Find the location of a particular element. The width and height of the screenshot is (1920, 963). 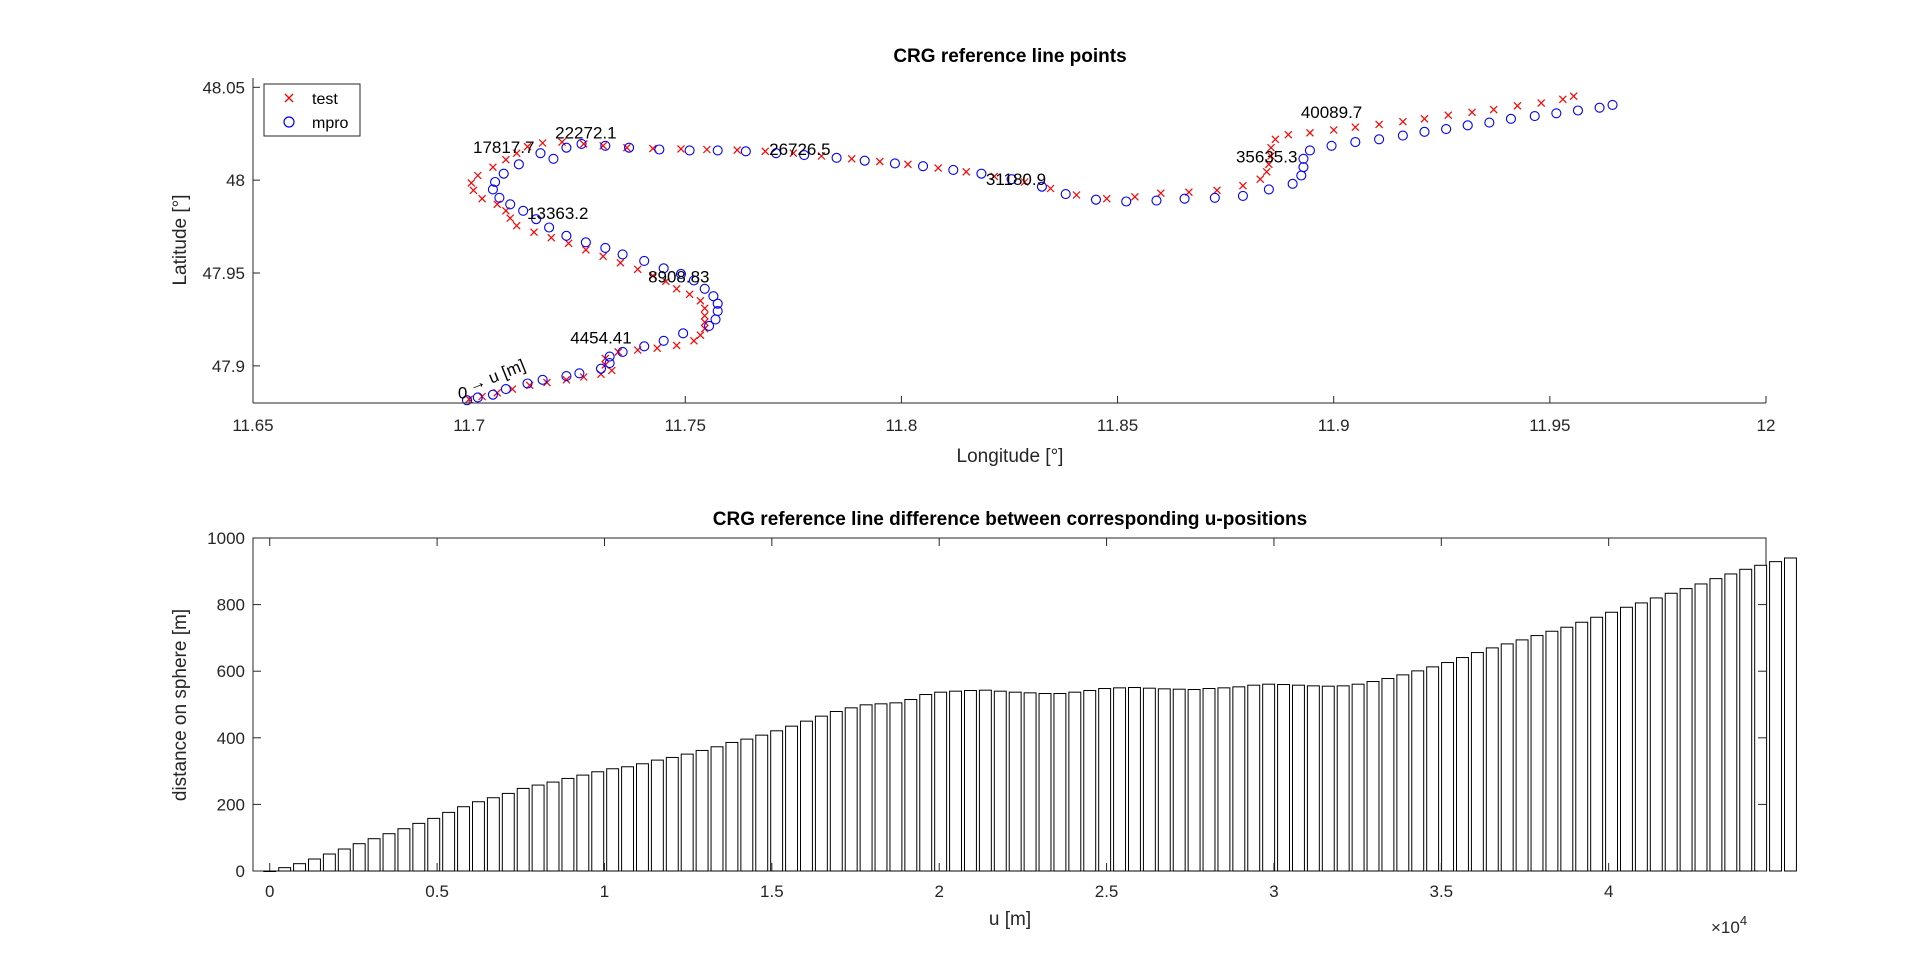

scatter-x-tick-label: 11.9 is located at coordinates (1334, 425).